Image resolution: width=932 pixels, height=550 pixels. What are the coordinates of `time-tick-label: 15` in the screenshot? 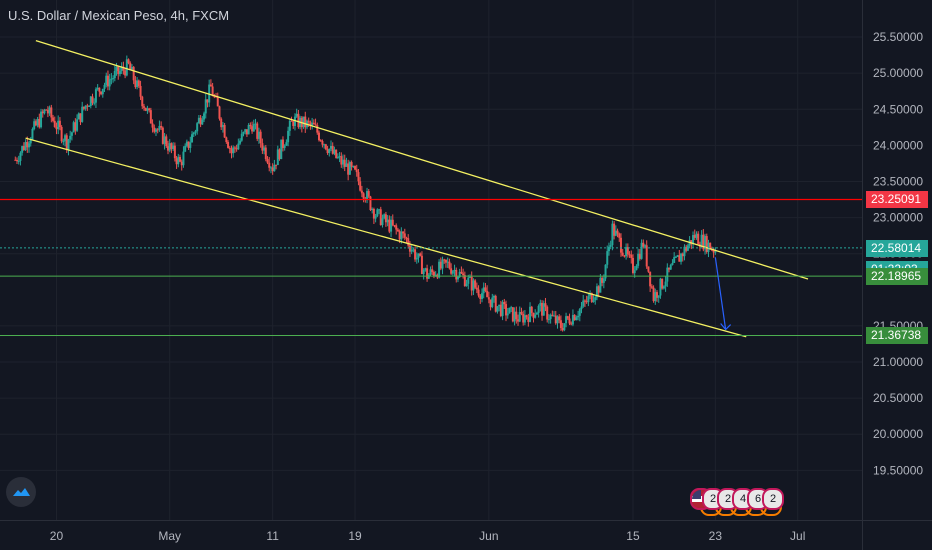 It's located at (633, 536).